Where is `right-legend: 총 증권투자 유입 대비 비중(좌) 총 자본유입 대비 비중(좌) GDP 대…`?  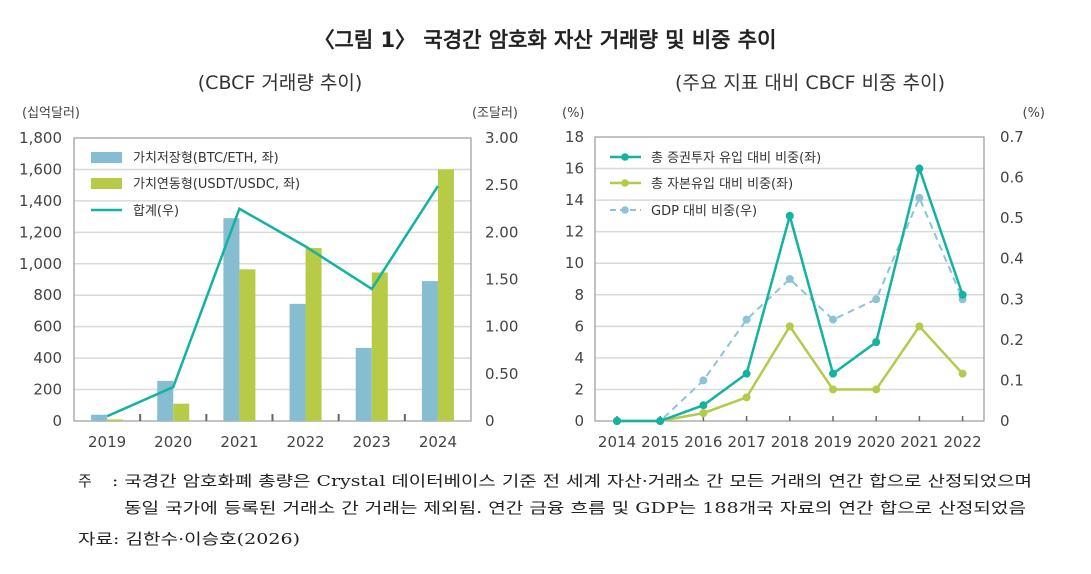 right-legend: 총 증권투자 유입 대비 비중(좌) 총 자본유입 대비 비중(좌) GDP 대… is located at coordinates (715, 185).